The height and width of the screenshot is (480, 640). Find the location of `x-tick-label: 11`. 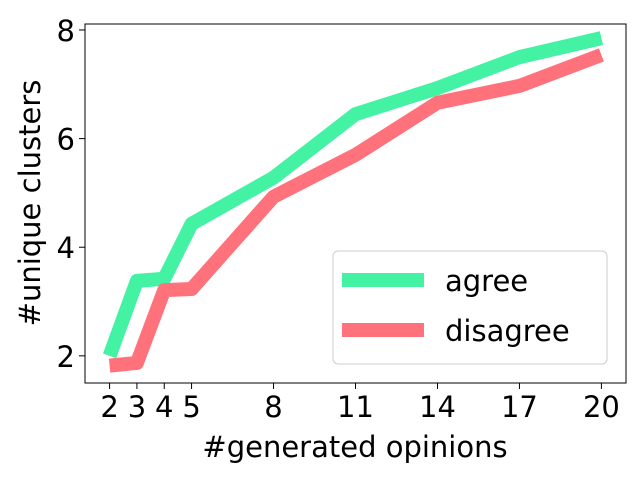

x-tick-label: 11 is located at coordinates (355, 407).